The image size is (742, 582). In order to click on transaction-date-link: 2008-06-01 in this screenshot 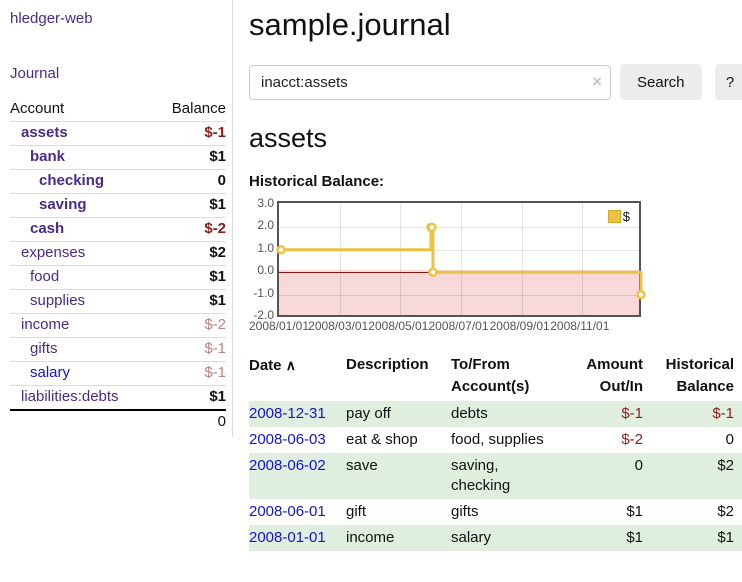, I will do `click(287, 511)`.